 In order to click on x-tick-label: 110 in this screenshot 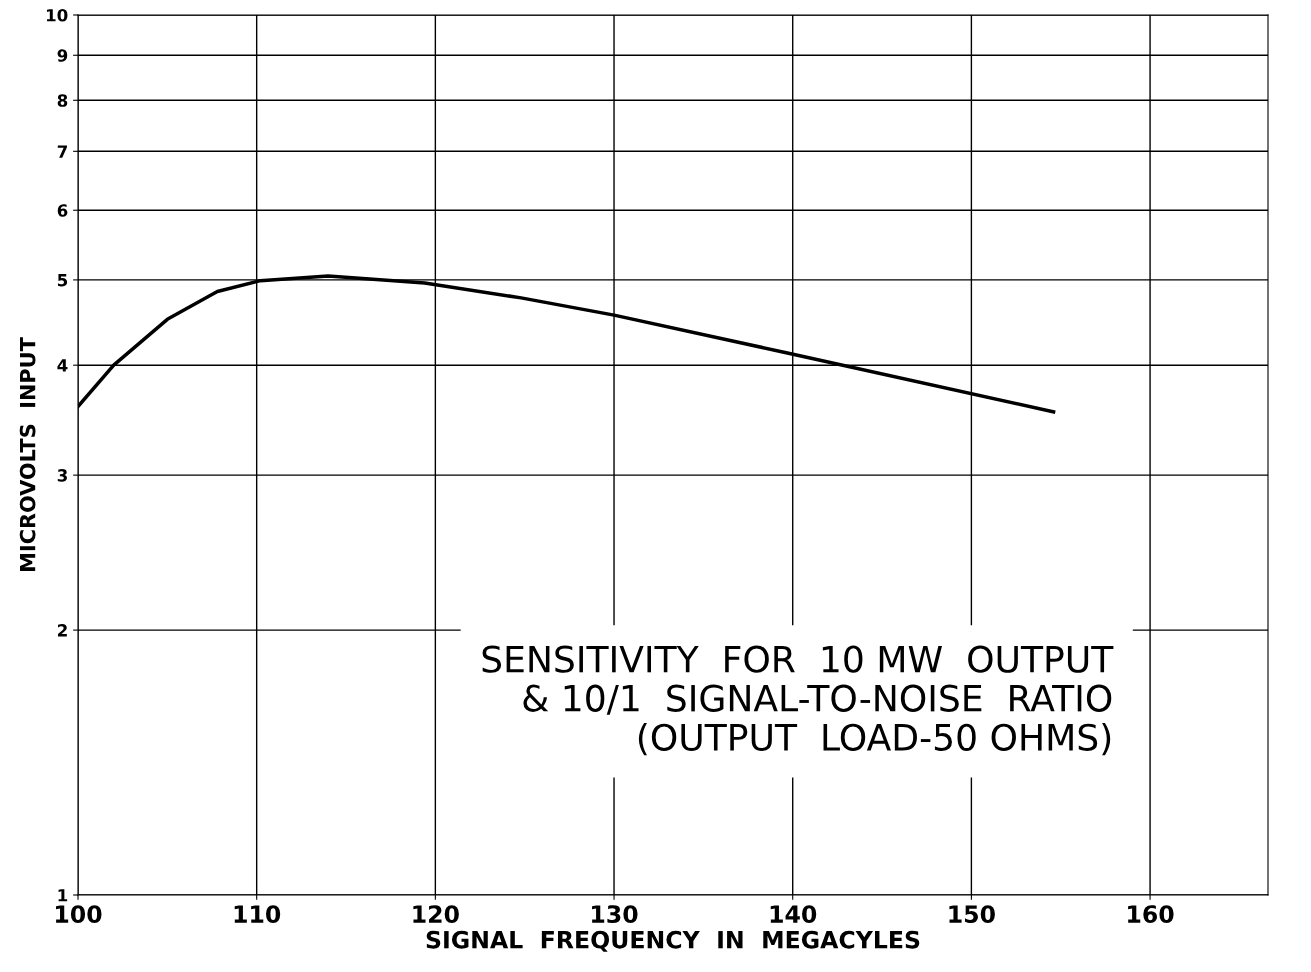, I will do `click(257, 914)`.